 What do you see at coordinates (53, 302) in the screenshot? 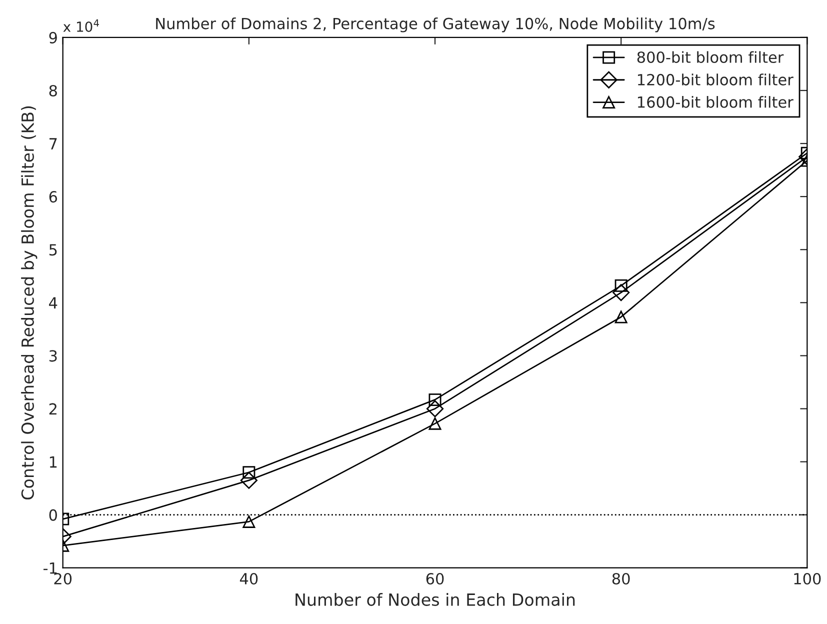
I see `y-tick-label: 4` at bounding box center [53, 302].